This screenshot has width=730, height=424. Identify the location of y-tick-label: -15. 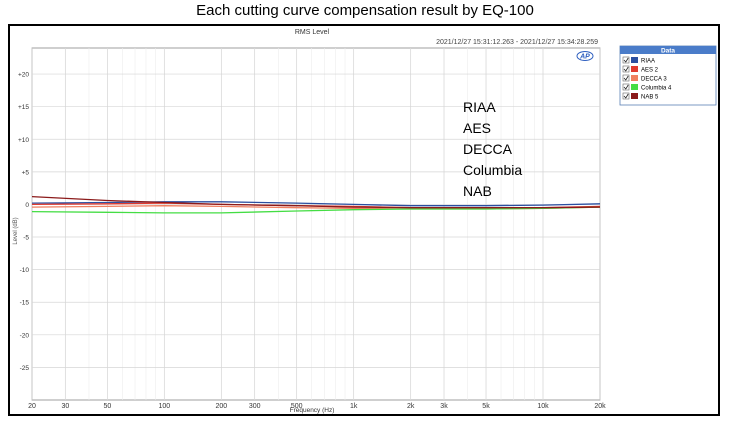
(25, 303).